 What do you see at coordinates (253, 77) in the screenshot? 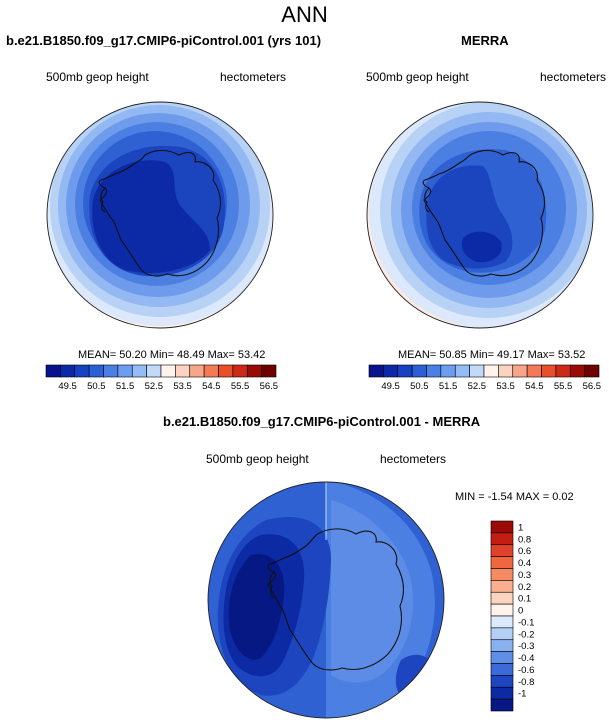
I see `panel-1-units-label: hectometers` at bounding box center [253, 77].